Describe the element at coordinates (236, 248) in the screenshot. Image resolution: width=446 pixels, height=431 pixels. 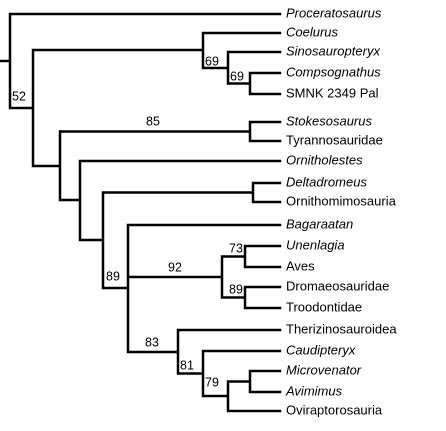
I see `support-value: 73` at that location.